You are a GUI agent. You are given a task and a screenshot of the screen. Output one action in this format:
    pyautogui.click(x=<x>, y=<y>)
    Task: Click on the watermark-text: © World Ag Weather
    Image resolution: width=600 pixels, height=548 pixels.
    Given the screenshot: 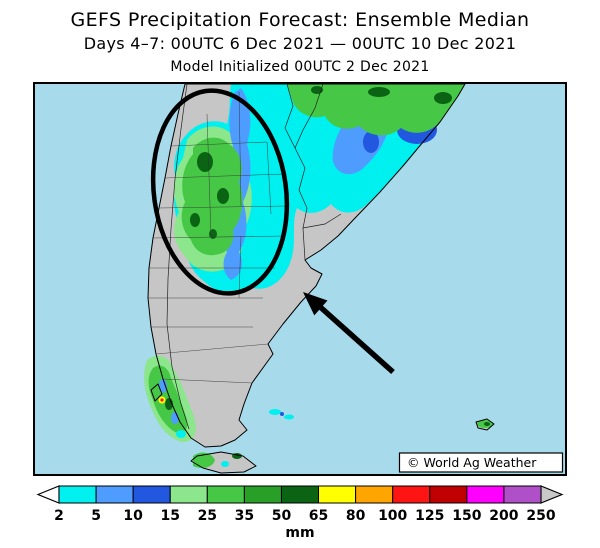 What is the action you would take?
    pyautogui.click(x=472, y=462)
    